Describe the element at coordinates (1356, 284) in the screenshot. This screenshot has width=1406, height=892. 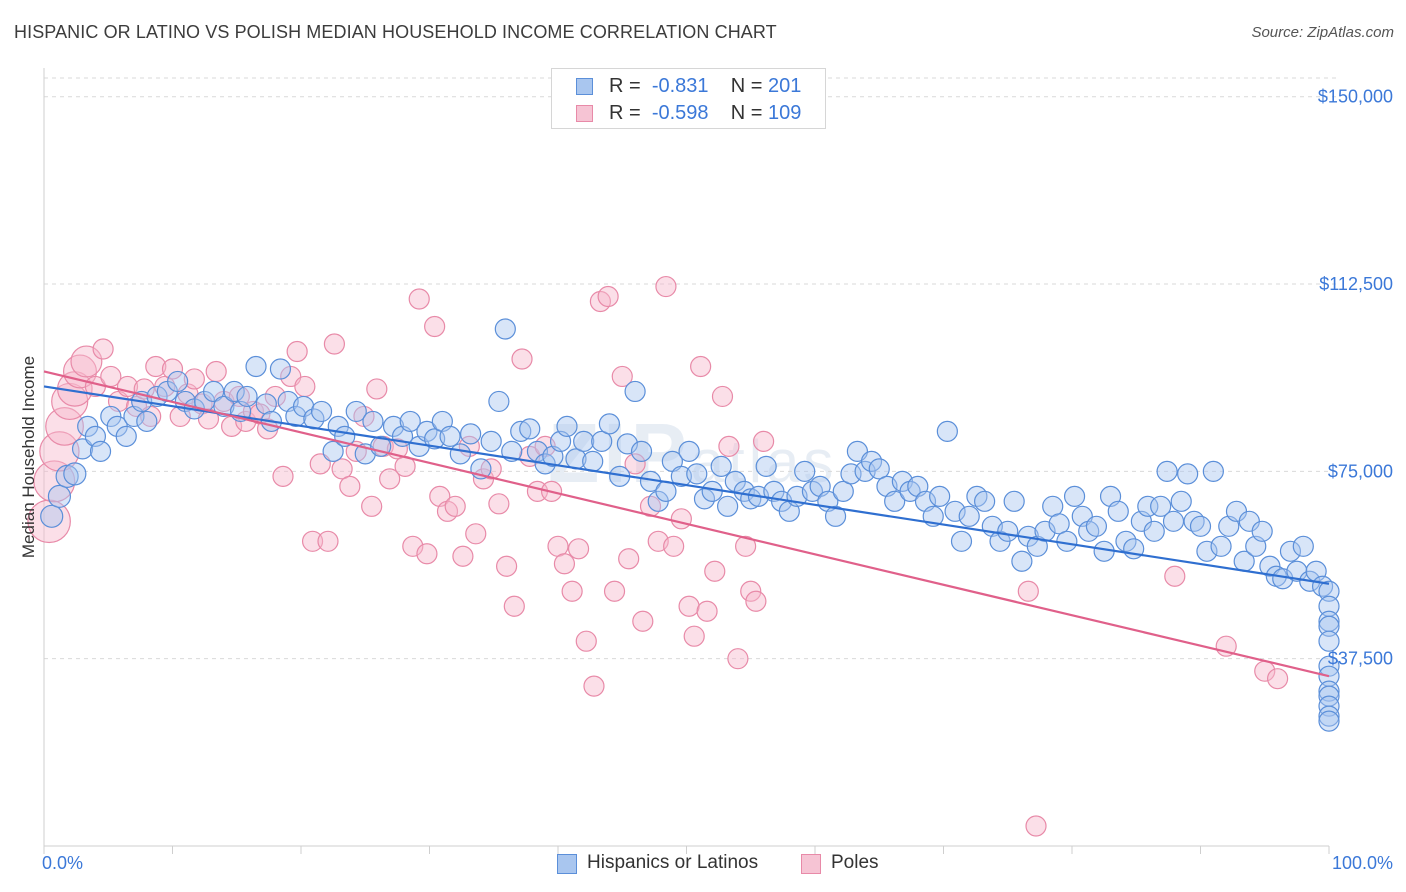
I see `y-tick-label: $112,500` at that location.